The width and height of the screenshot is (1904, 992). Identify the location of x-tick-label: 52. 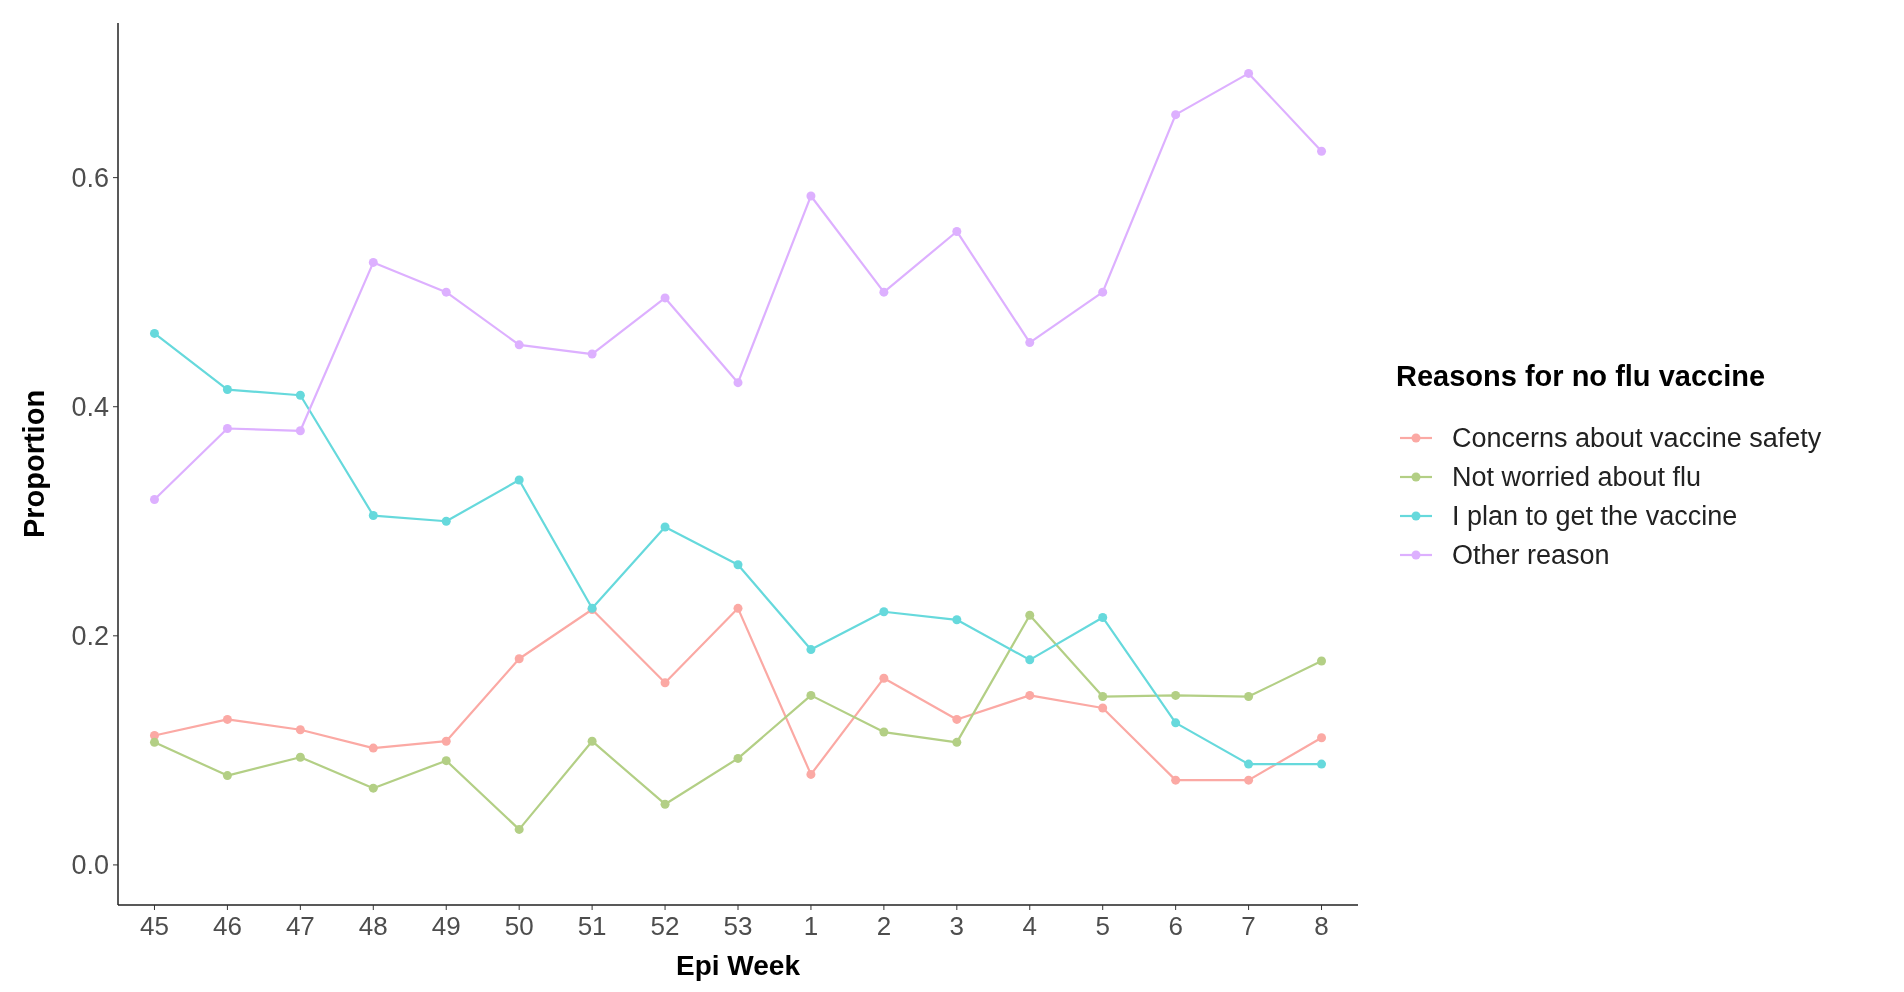
(665, 926).